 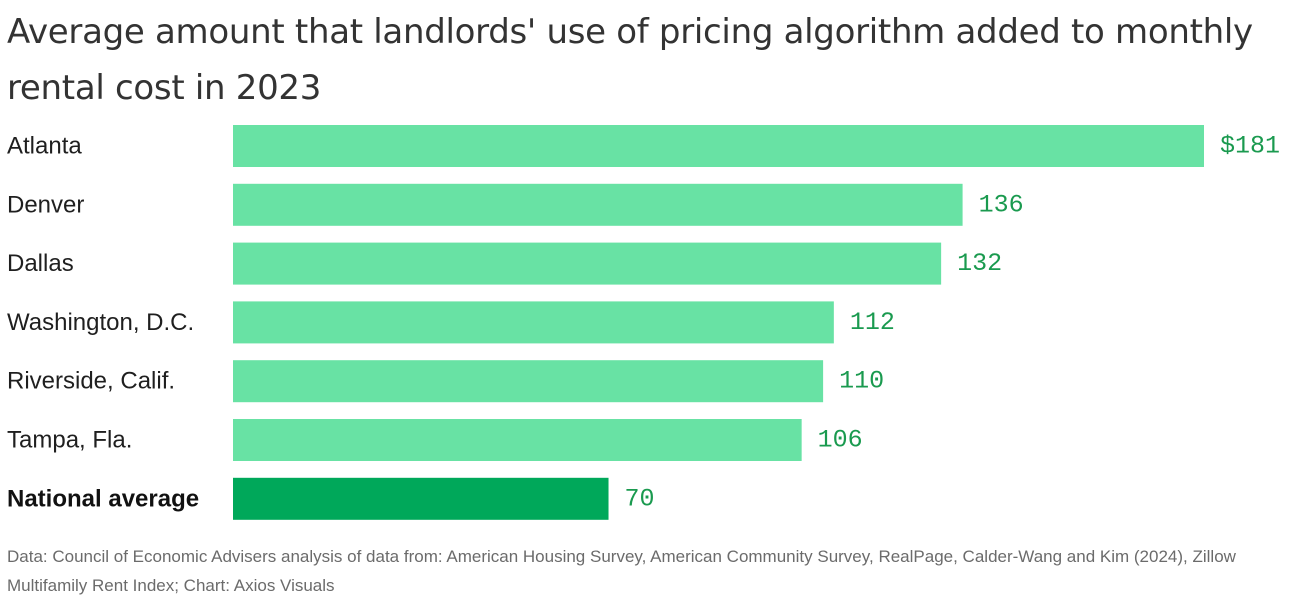 I want to click on category-label: Tampa, Fla., so click(x=69, y=440).